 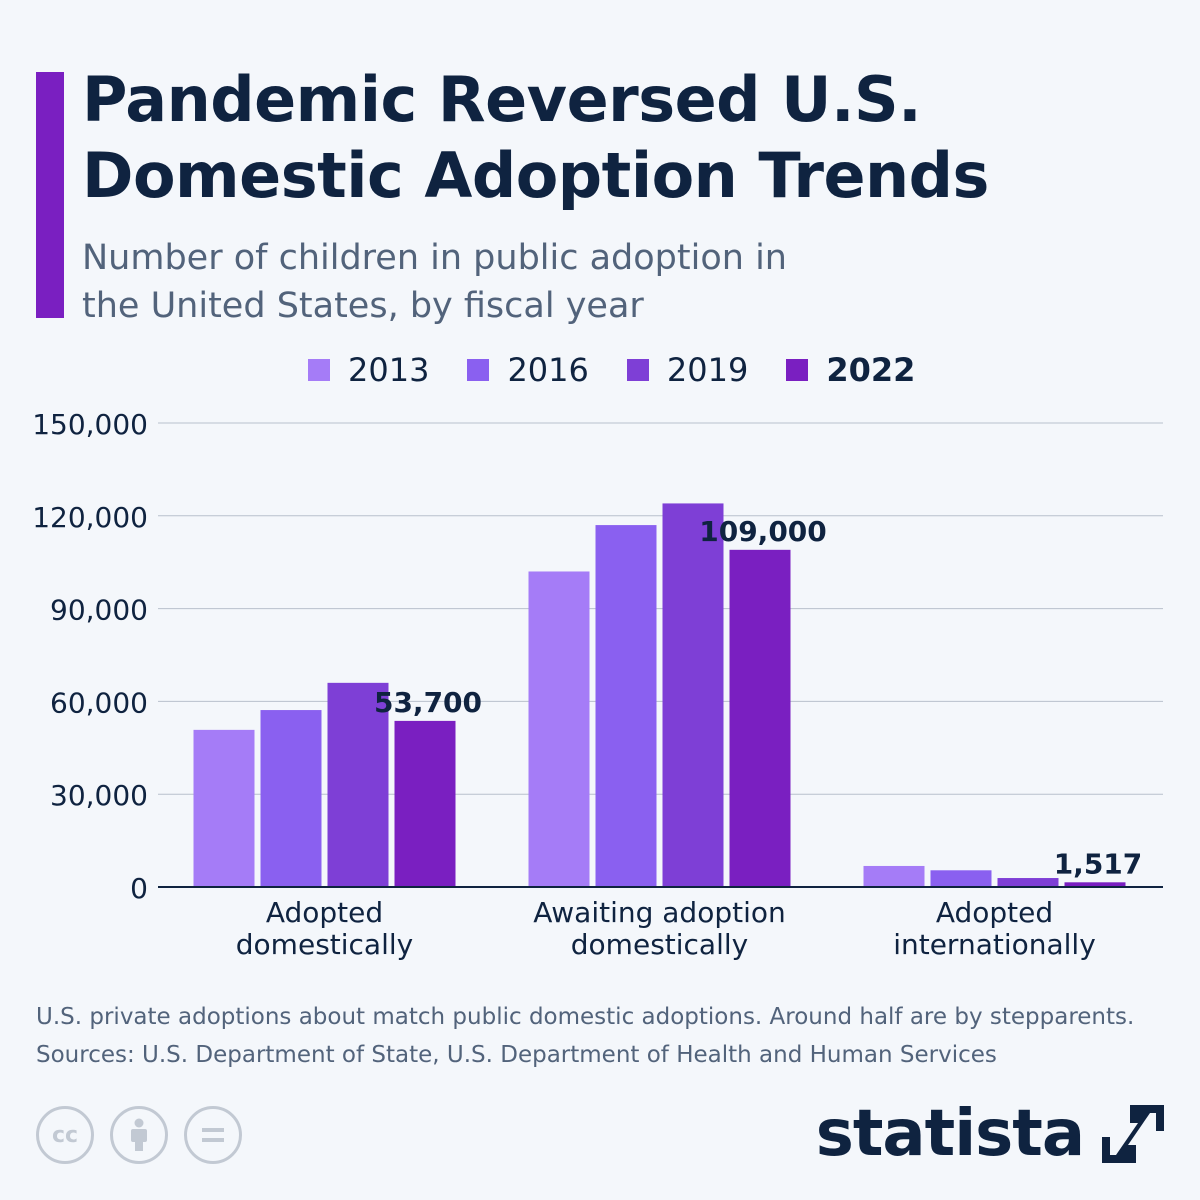 What do you see at coordinates (90, 517) in the screenshot?
I see `y-tick-label: 120,000` at bounding box center [90, 517].